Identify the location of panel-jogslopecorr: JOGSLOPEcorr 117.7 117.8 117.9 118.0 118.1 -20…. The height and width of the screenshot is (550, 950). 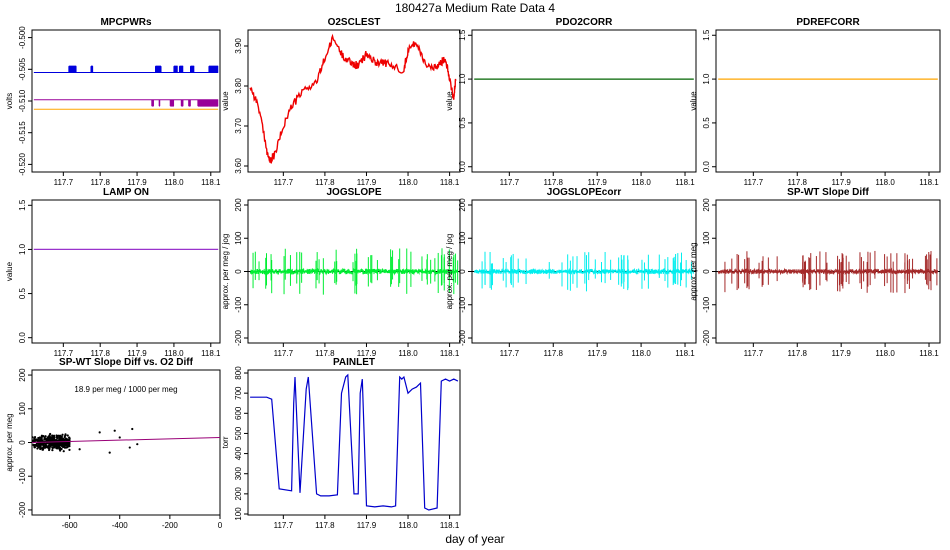
(571, 272).